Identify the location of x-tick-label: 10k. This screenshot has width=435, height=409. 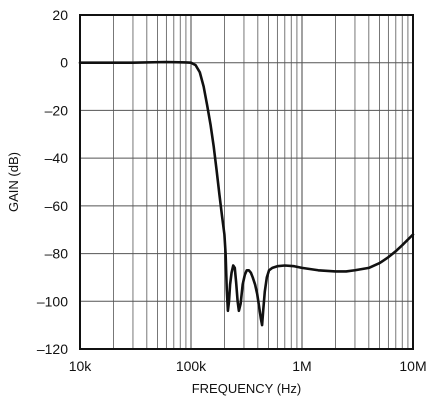
(81, 366).